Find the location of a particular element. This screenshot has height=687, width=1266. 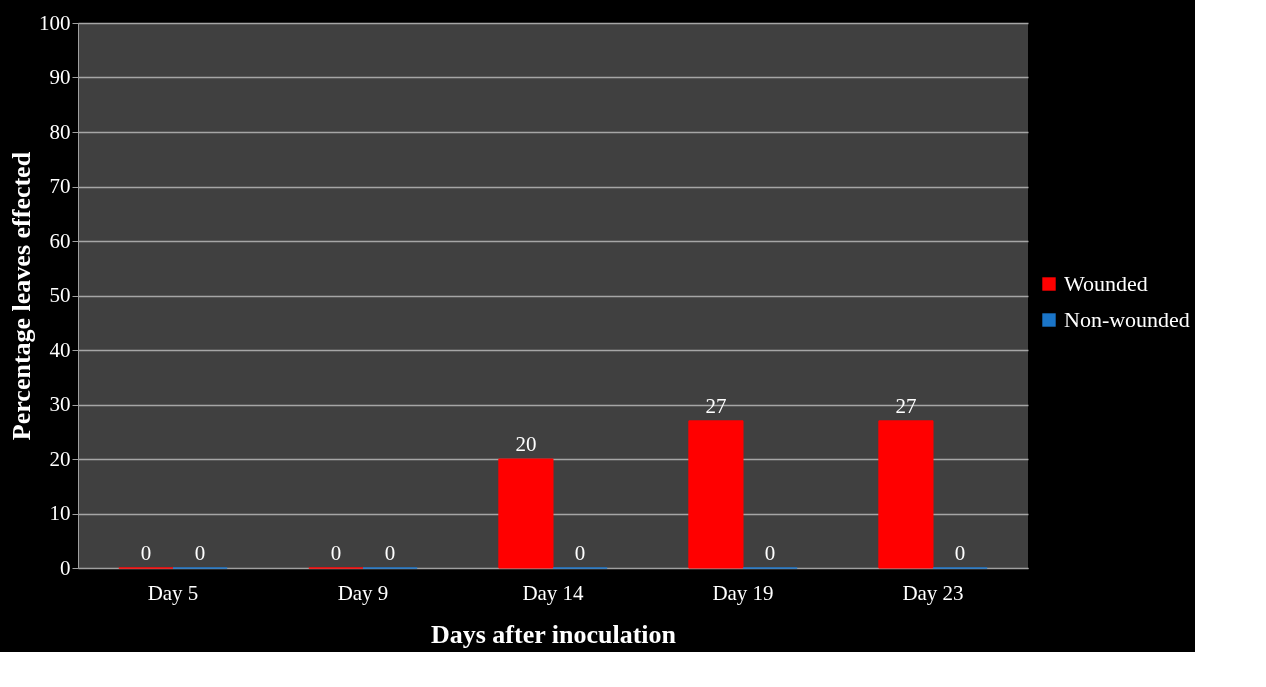

y-tick-label: 40 is located at coordinates (60, 349).